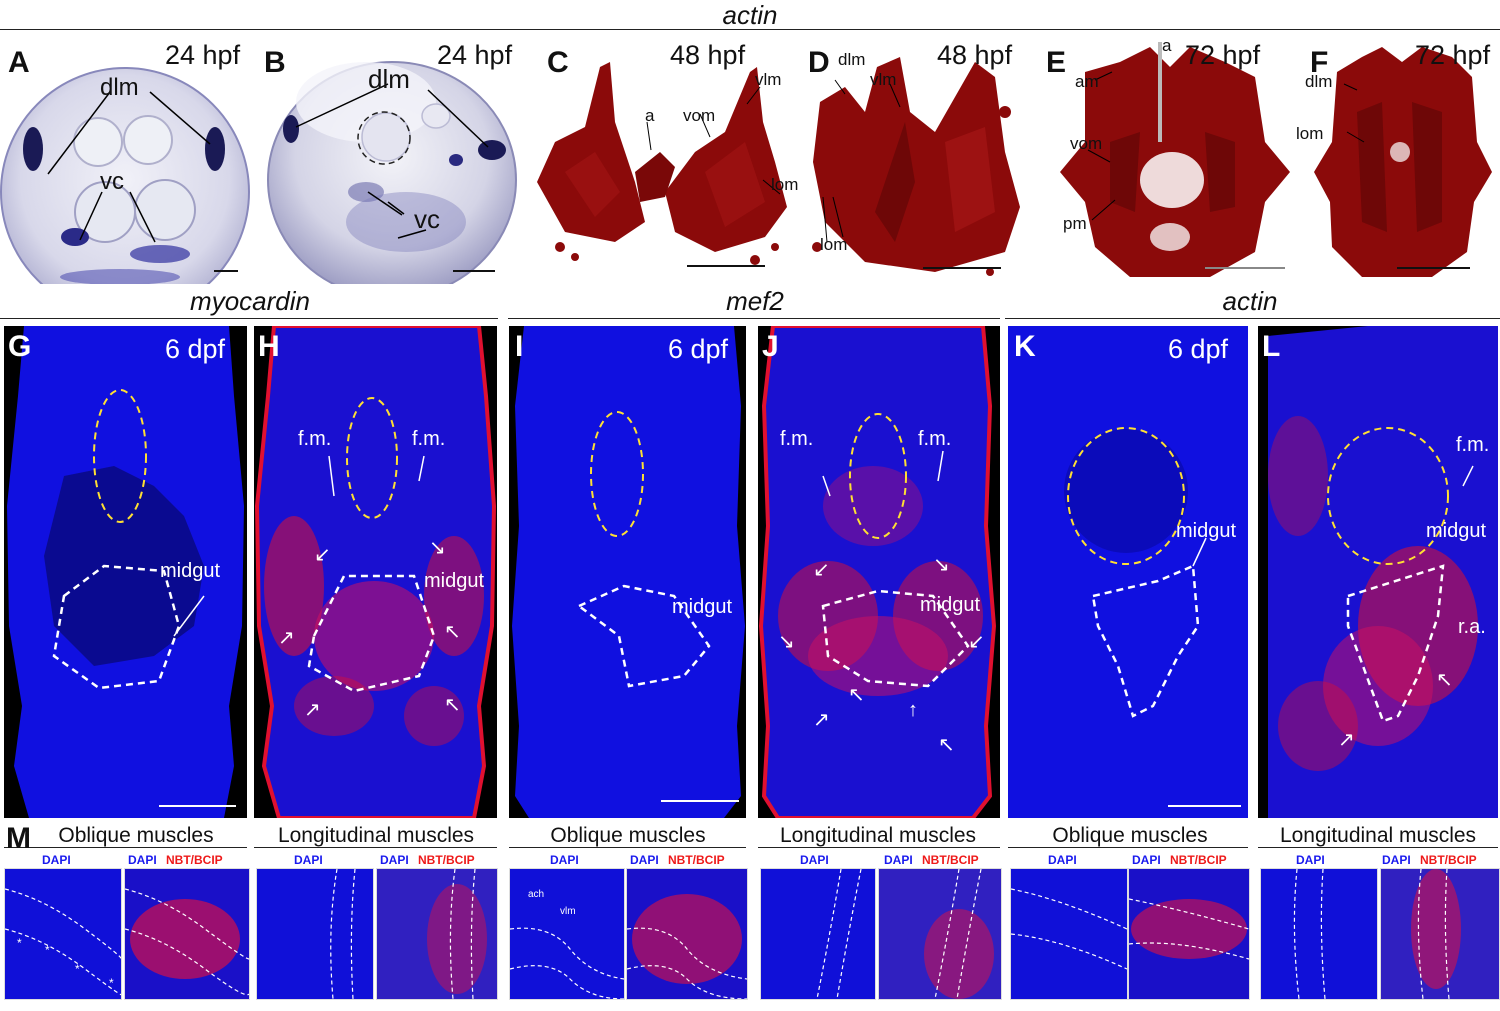  Describe the element at coordinates (136, 835) in the screenshot. I see `m-group-1-title: Oblique muscles` at that location.